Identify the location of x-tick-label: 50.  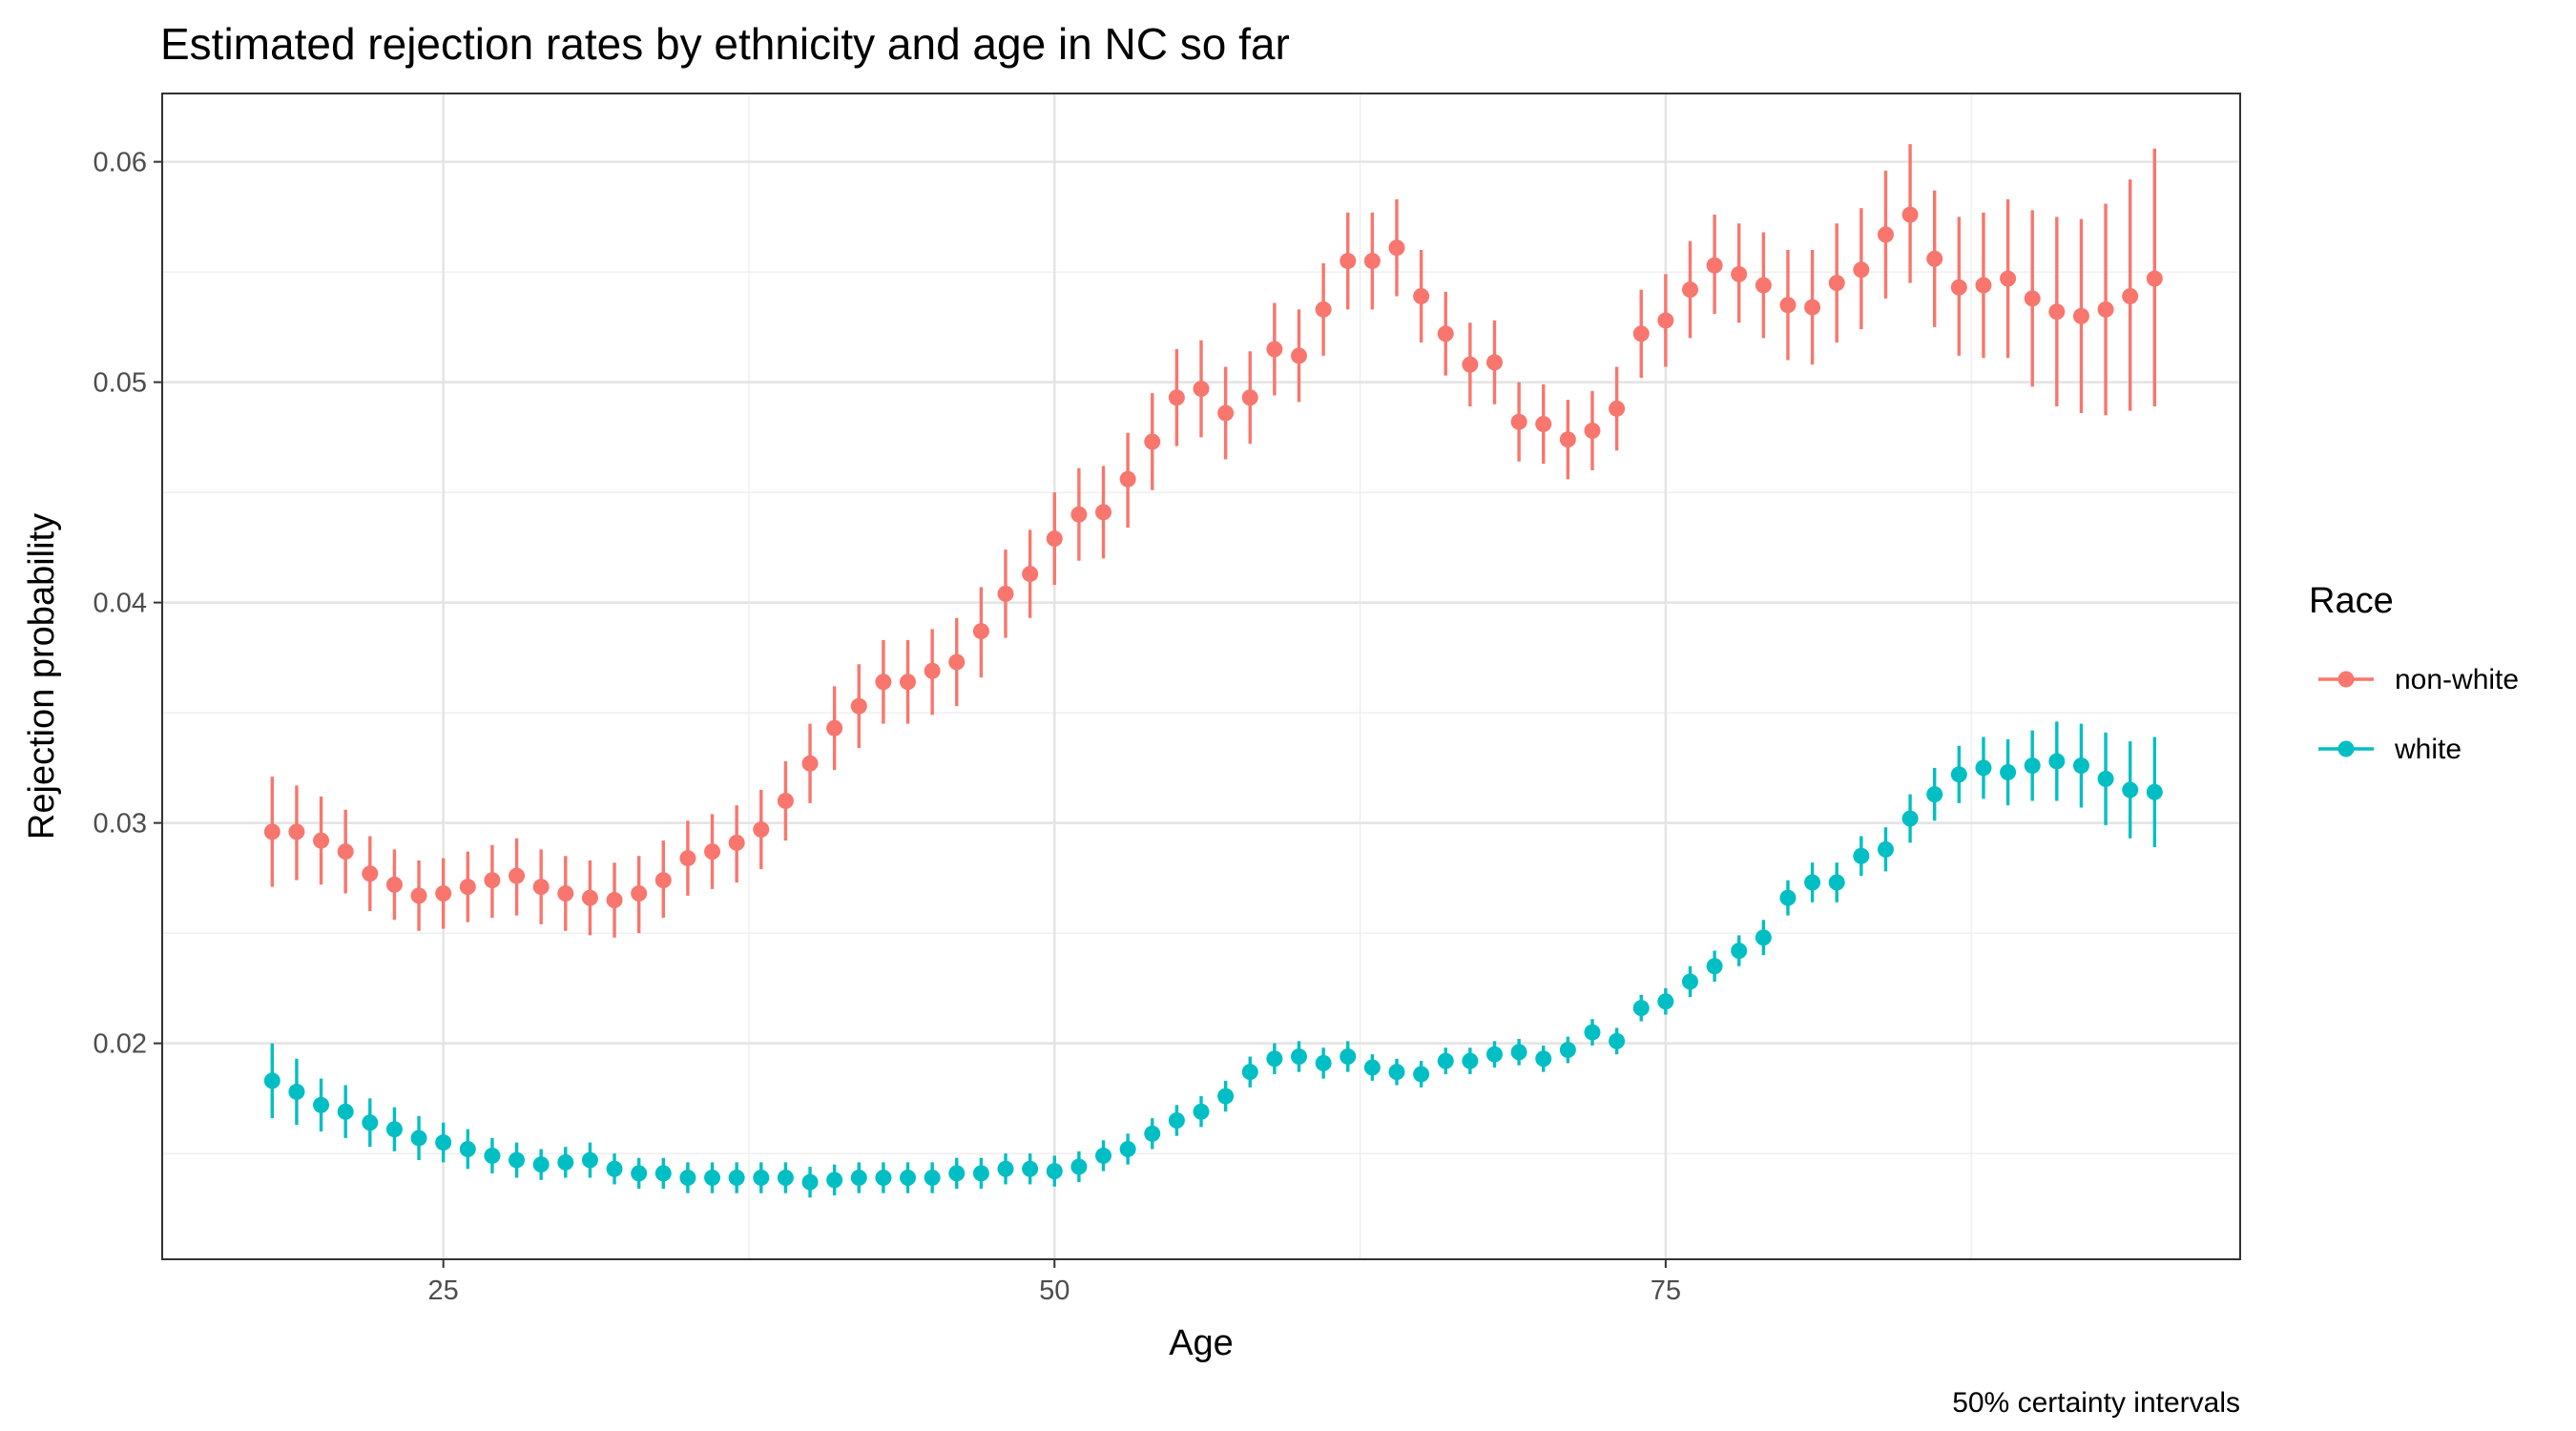
(1054, 1290).